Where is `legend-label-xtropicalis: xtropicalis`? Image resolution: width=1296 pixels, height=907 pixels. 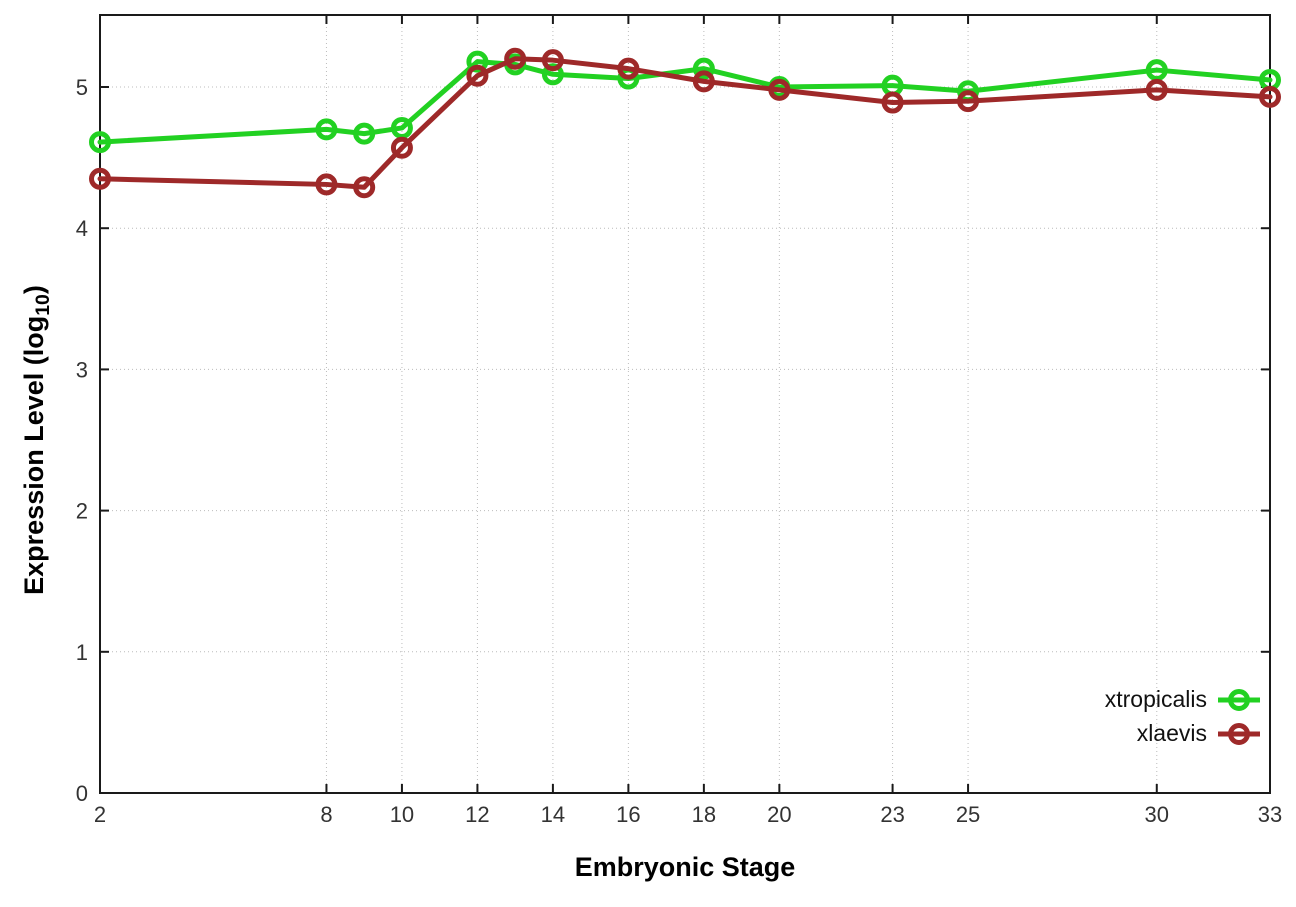 legend-label-xtropicalis: xtropicalis is located at coordinates (1155, 699).